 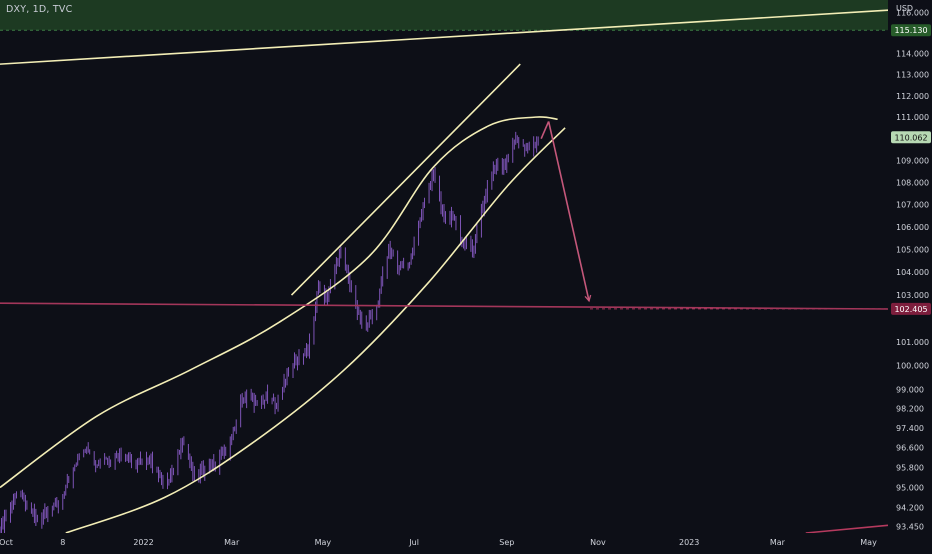 I want to click on y-tick-label: 112.000, so click(x=912, y=96).